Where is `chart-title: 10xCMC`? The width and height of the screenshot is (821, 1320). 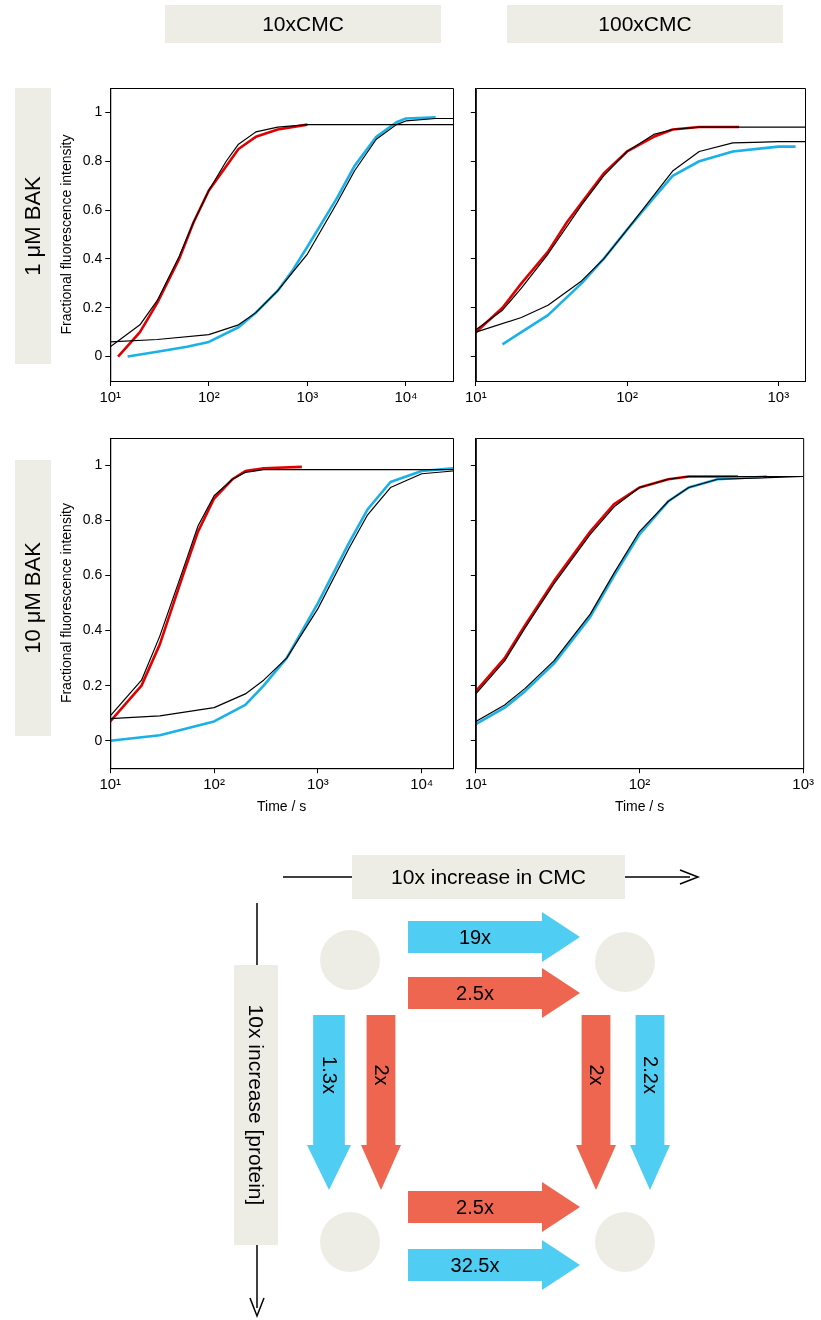
chart-title: 10xCMC is located at coordinates (303, 24).